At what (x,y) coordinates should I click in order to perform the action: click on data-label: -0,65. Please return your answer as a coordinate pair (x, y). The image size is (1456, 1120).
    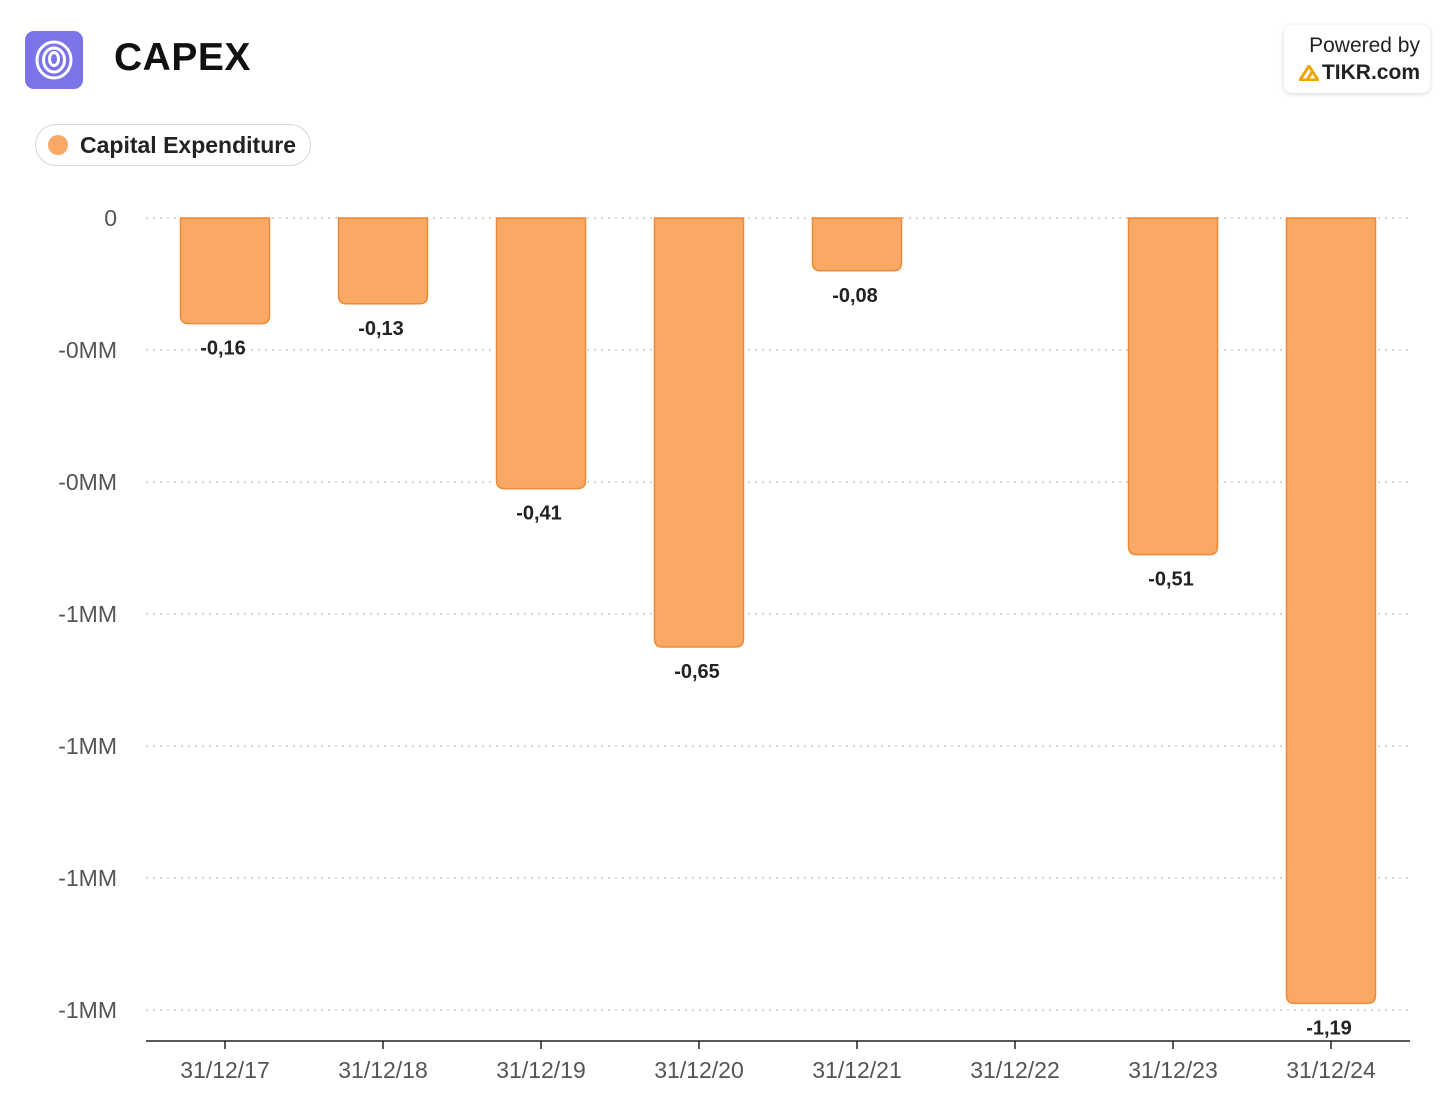
    Looking at the image, I should click on (697, 672).